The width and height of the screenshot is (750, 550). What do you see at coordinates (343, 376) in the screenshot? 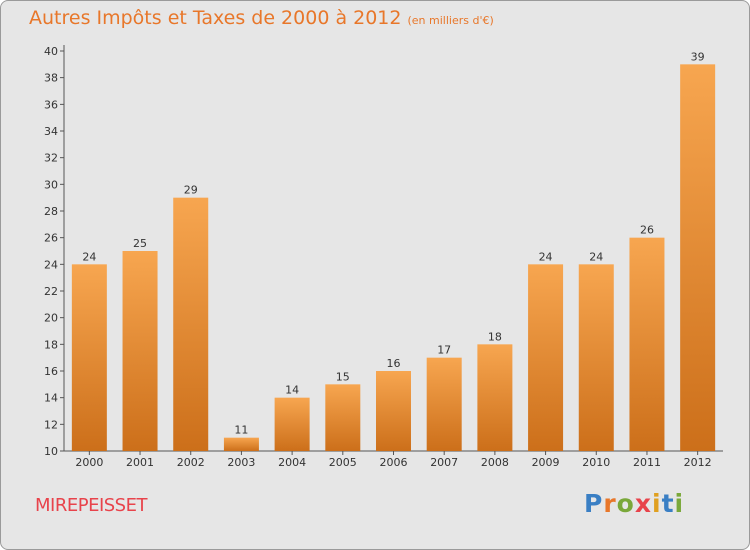
I see `data-label-2005: 15` at bounding box center [343, 376].